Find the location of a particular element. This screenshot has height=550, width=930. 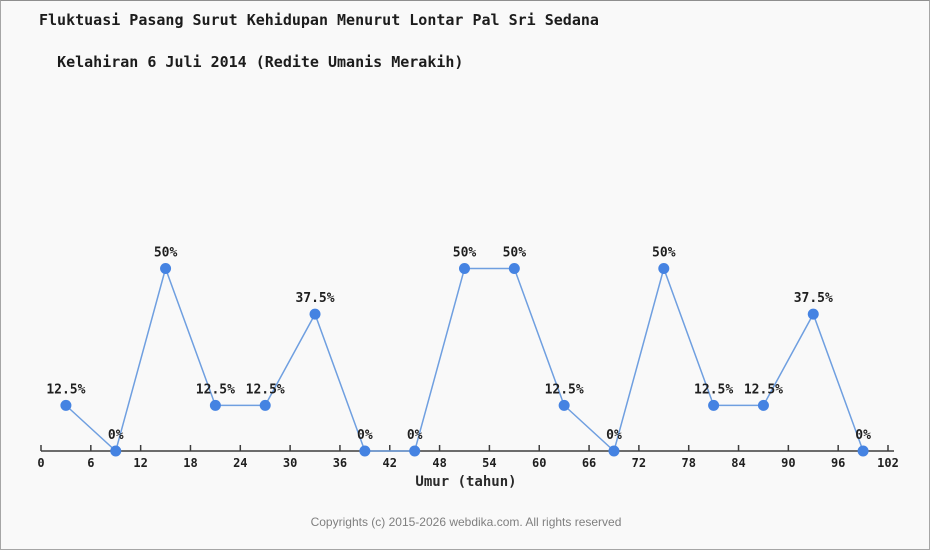

x-tick-label: 36 is located at coordinates (340, 463).